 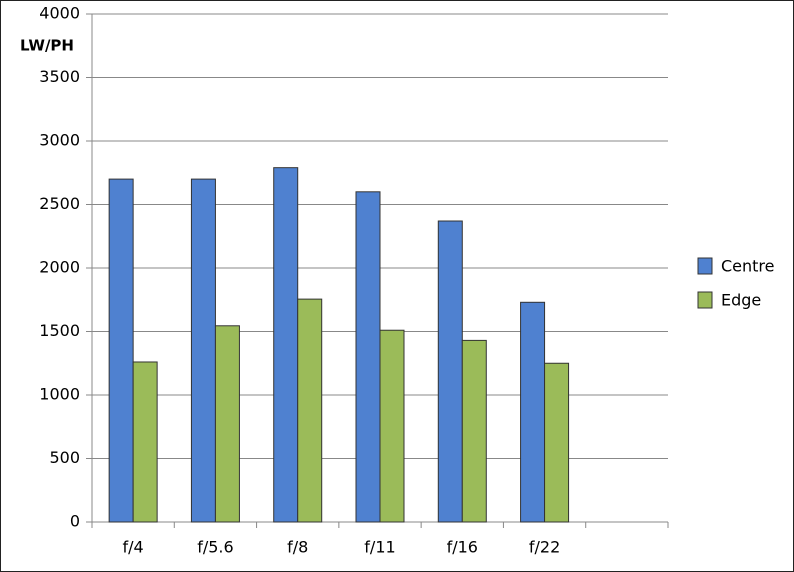 What do you see at coordinates (75, 521) in the screenshot?
I see `y-tick-label: 0` at bounding box center [75, 521].